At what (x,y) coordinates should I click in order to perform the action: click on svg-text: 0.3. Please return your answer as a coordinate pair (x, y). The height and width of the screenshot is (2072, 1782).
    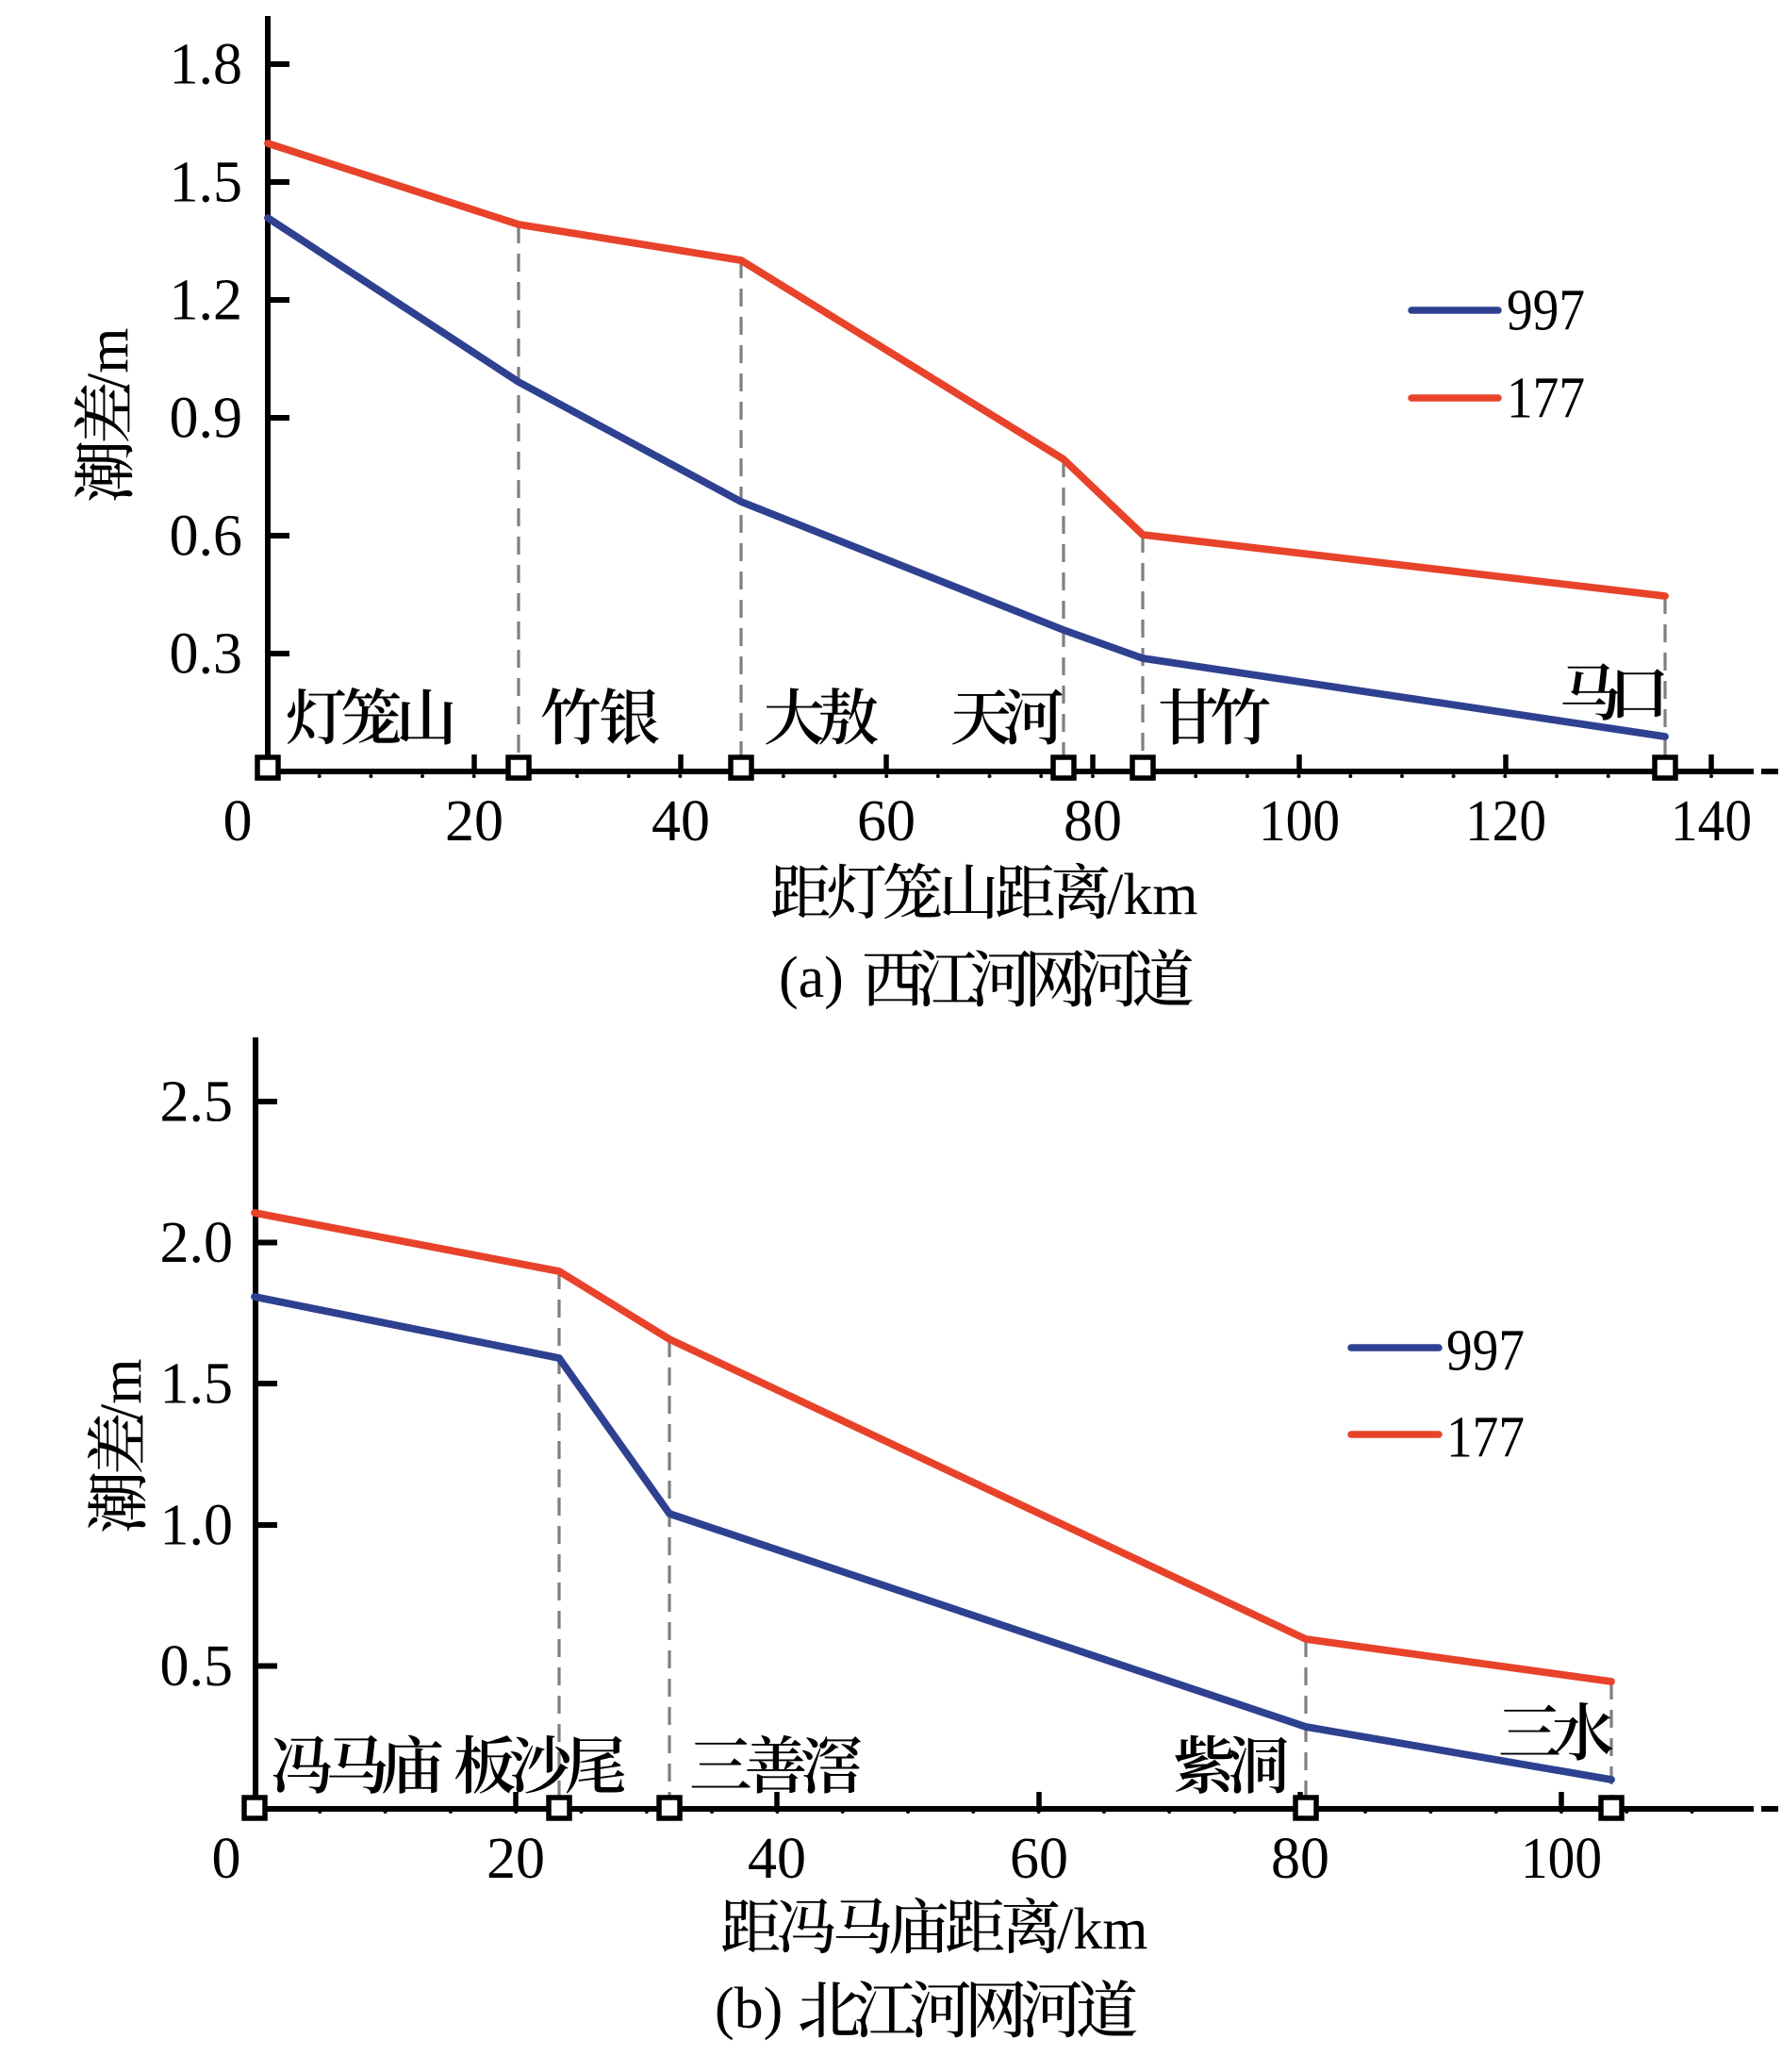
    Looking at the image, I should click on (206, 654).